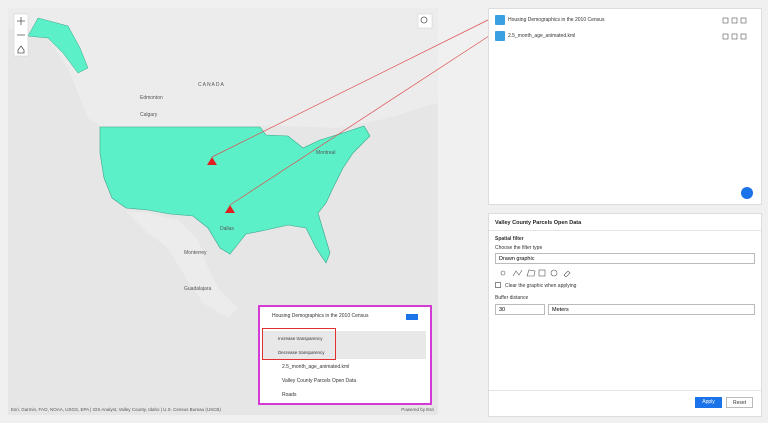 The height and width of the screenshot is (423, 768). I want to click on draw-tools, so click(539, 273).